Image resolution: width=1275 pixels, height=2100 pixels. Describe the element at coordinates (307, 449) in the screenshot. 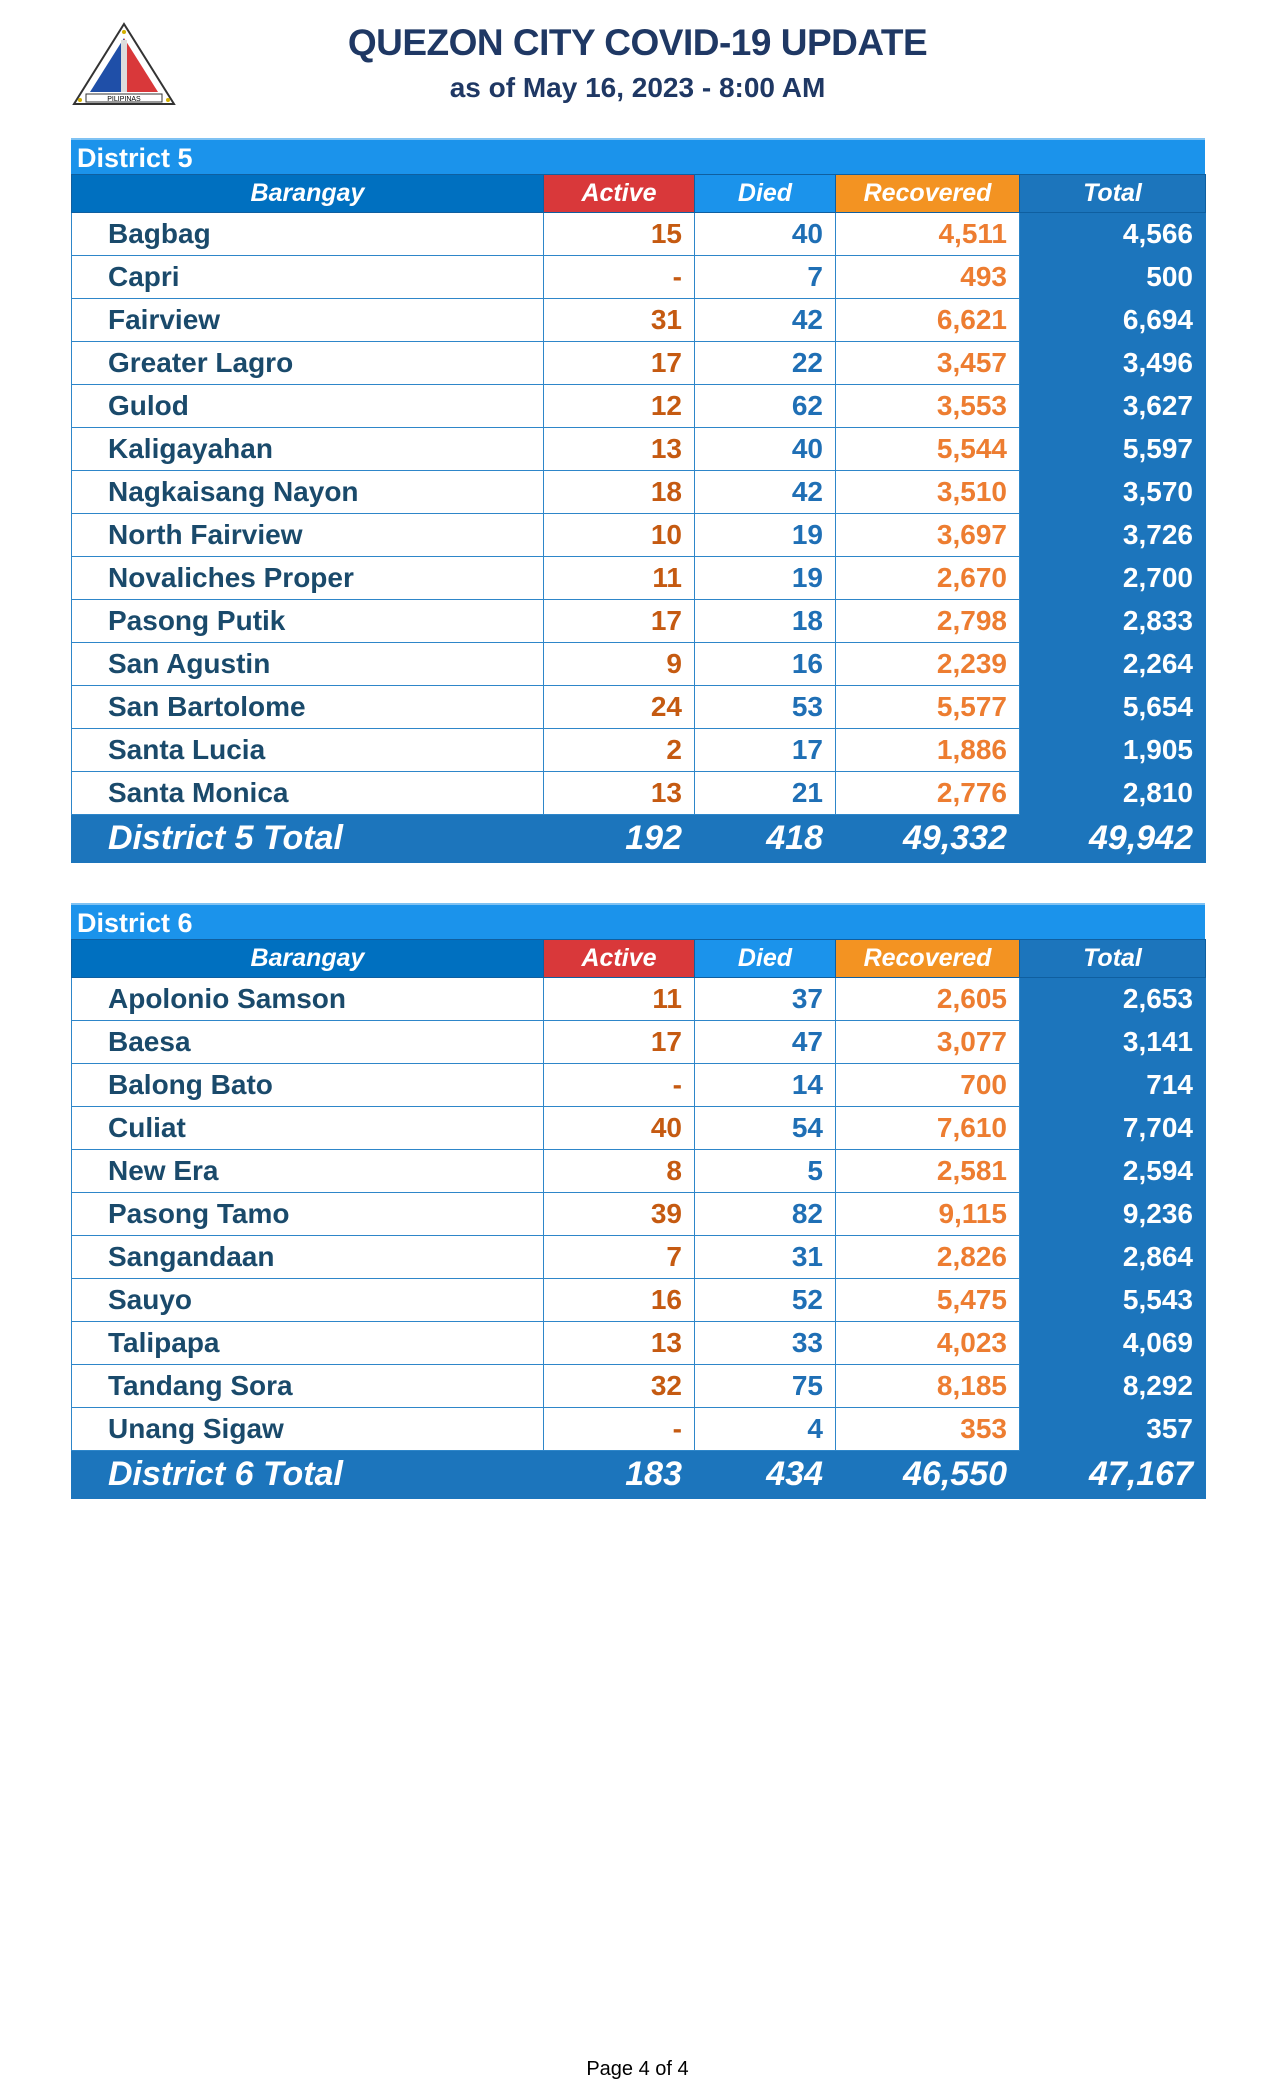

I see `cell-barangay: Kaligayahan` at that location.